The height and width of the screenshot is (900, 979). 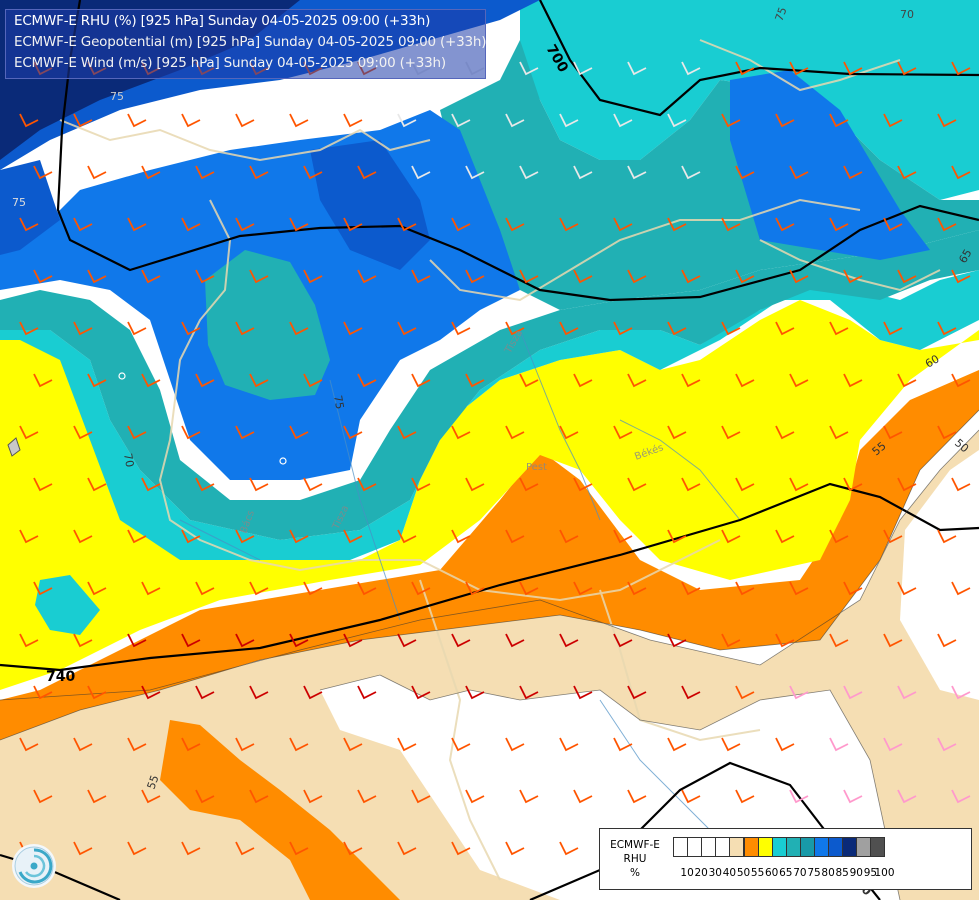 I want to click on legend-tick-label: 85, so click(x=842, y=873).